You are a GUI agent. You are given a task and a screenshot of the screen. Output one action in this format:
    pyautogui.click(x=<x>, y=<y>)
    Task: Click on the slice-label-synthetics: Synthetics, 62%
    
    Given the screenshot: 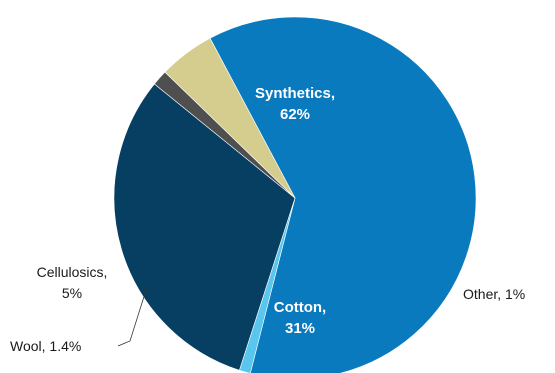 What is the action you would take?
    pyautogui.click(x=295, y=104)
    